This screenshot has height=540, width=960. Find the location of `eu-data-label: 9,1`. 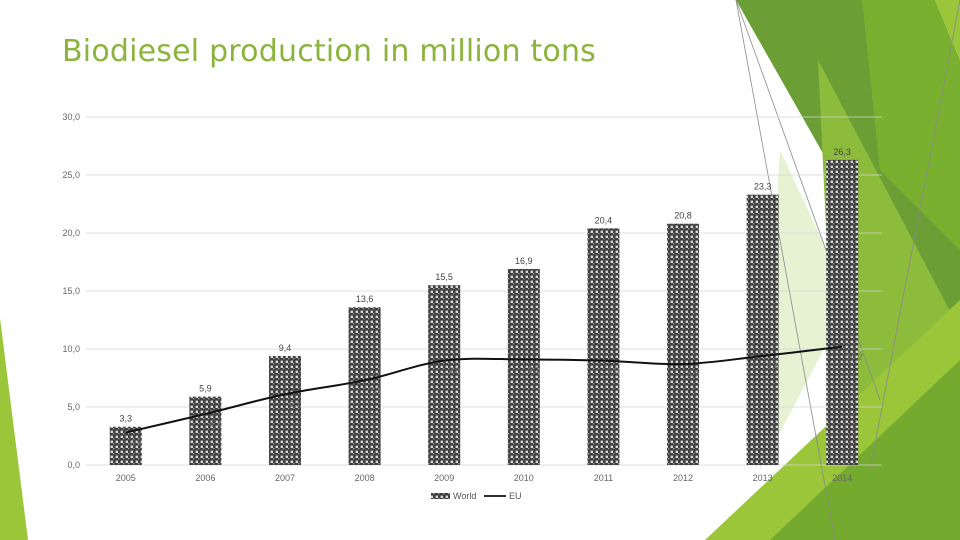

eu-data-label: 9,1 is located at coordinates (534, 369).